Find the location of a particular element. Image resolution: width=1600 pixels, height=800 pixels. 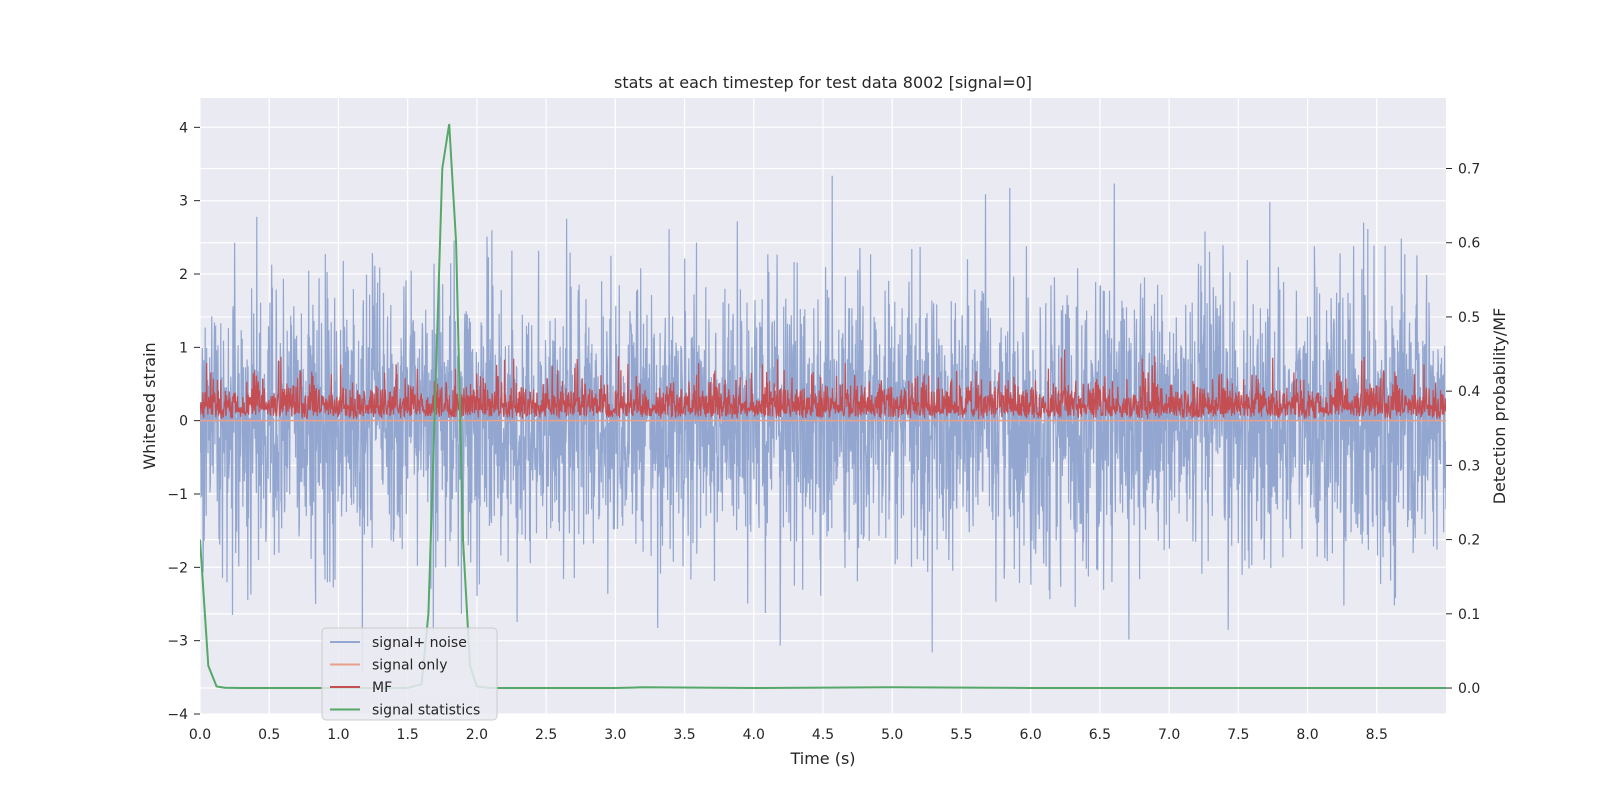

x-tick-label: 3.0 is located at coordinates (615, 735).